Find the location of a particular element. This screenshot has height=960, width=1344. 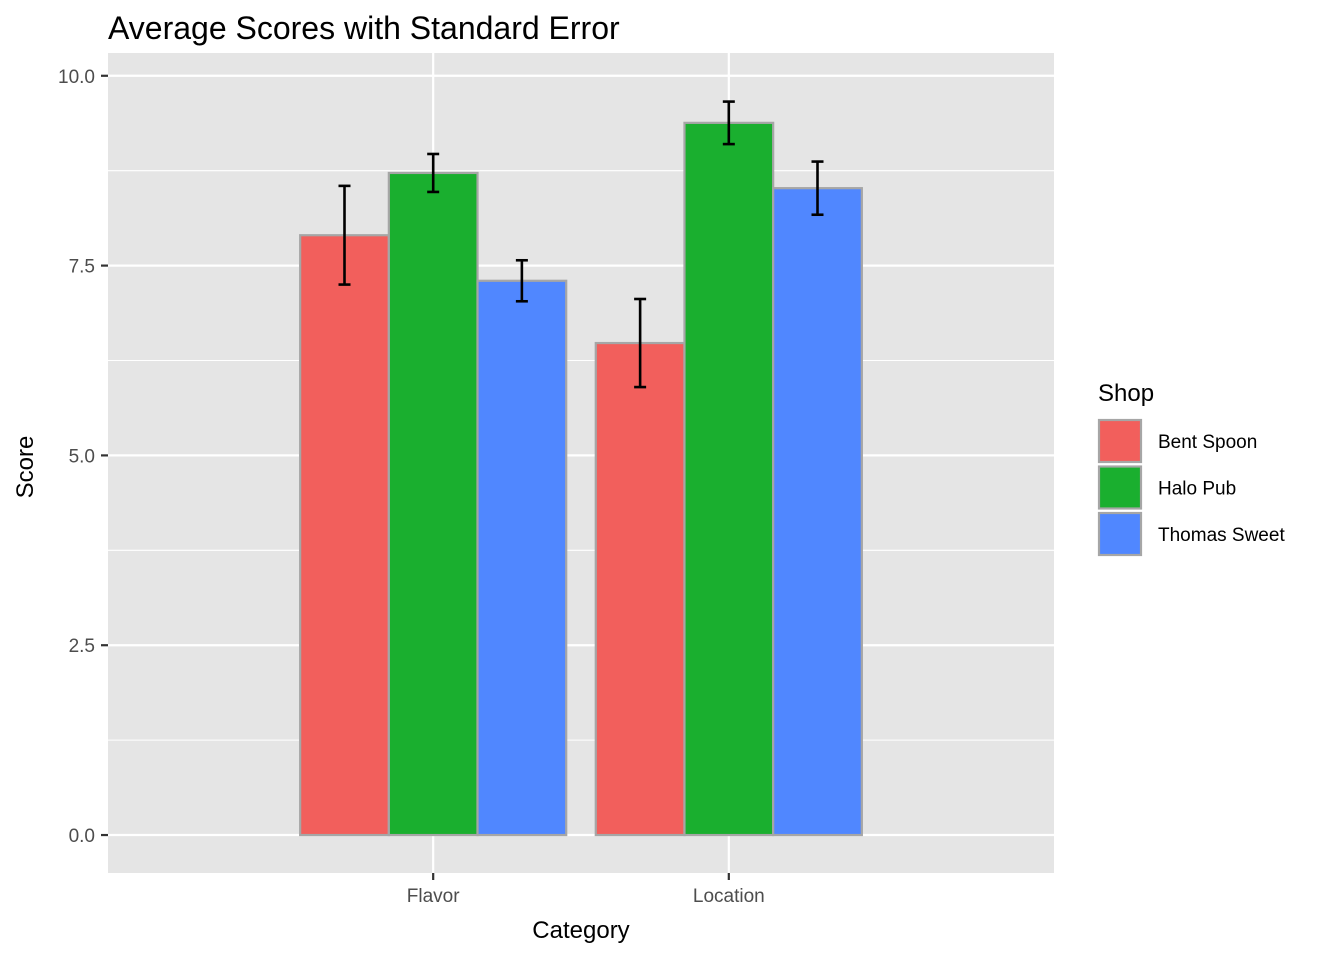

y-tick-label: 5.0 is located at coordinates (82, 456).